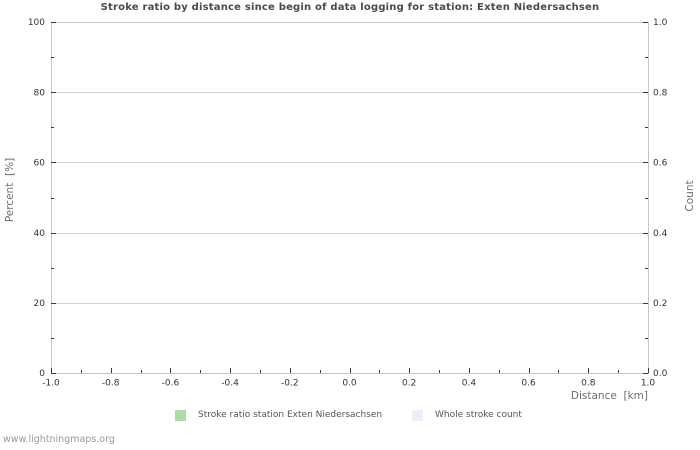 Image resolution: width=700 pixels, height=450 pixels. Describe the element at coordinates (588, 384) in the screenshot. I see `x-tick-label: 0.8` at that location.